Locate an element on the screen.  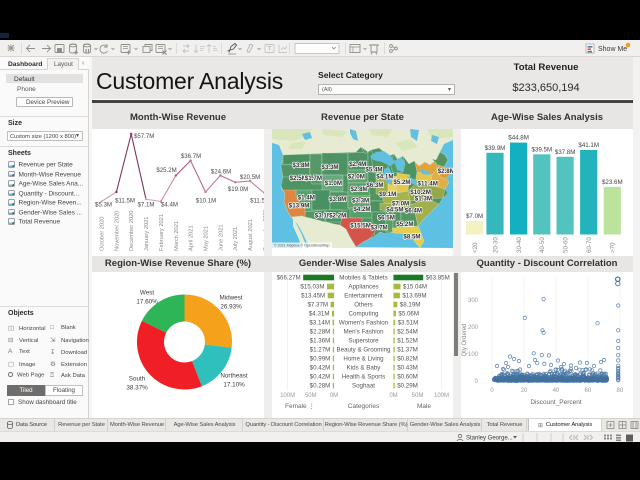
svg-text: July 2021 is located at coordinates (236, 239).